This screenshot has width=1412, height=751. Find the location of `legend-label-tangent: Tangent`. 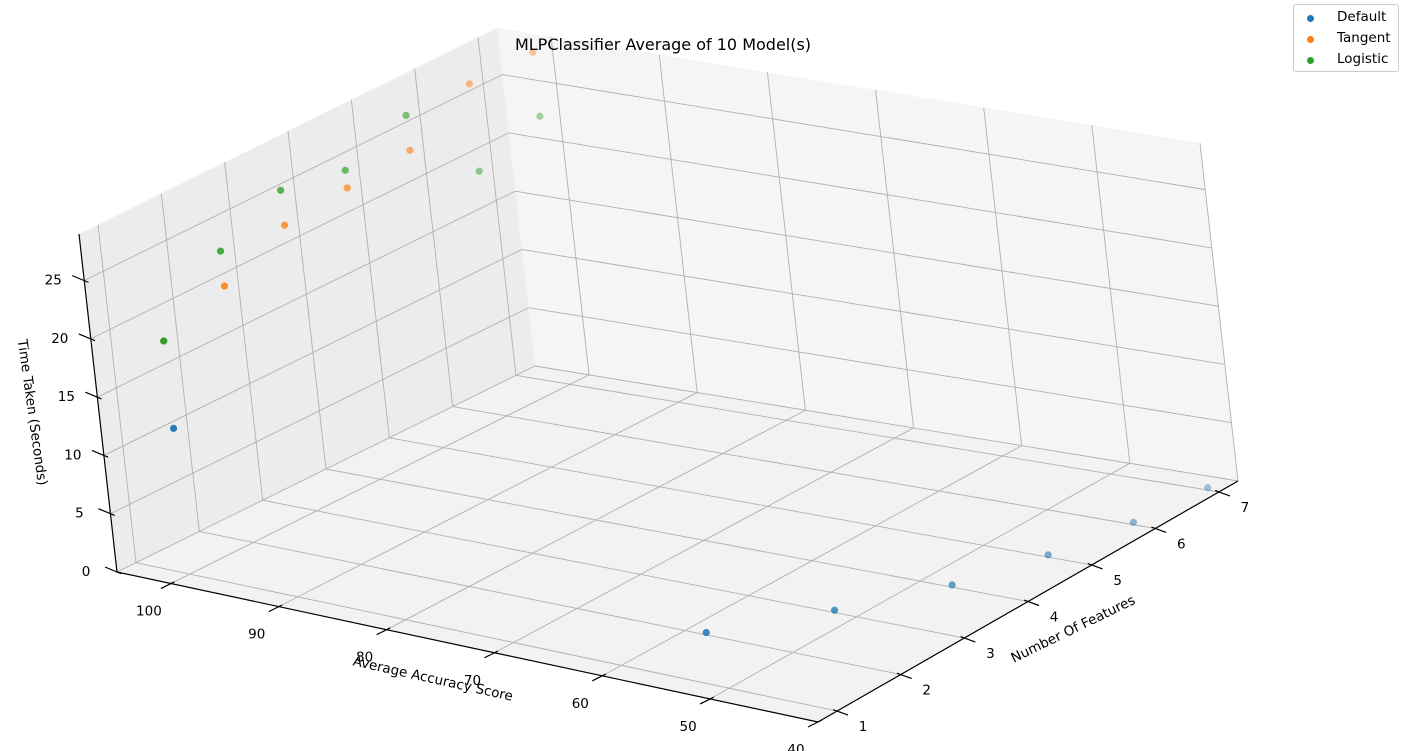

legend-label-tangent: Tangent is located at coordinates (1364, 38).